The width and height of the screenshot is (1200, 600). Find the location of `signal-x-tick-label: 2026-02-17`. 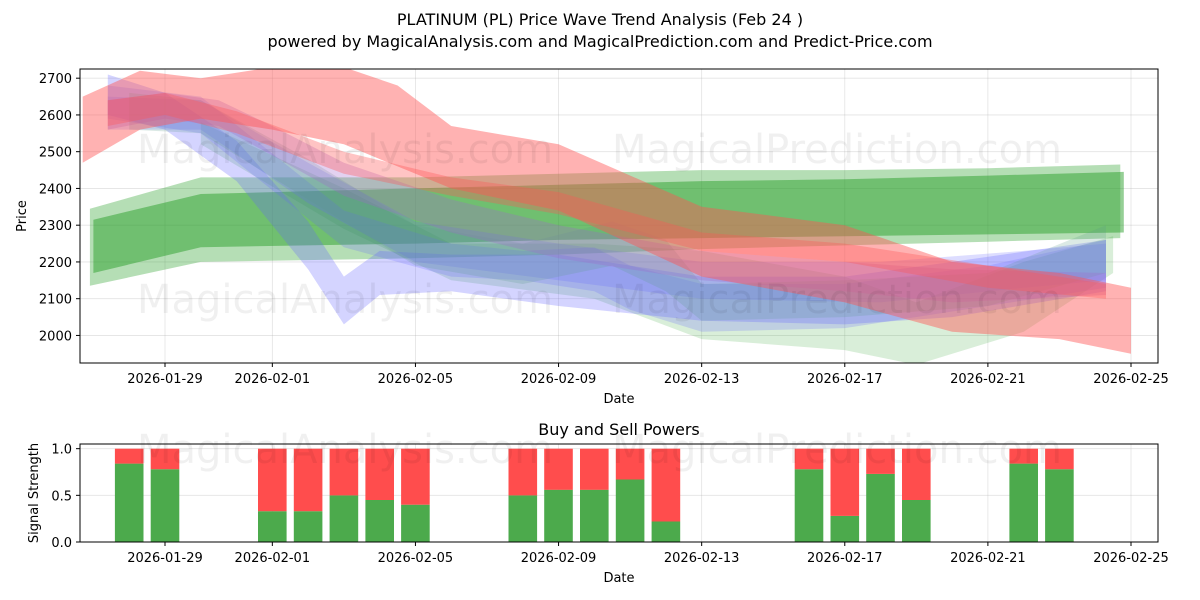

signal-x-tick-label: 2026-02-17 is located at coordinates (845, 558).